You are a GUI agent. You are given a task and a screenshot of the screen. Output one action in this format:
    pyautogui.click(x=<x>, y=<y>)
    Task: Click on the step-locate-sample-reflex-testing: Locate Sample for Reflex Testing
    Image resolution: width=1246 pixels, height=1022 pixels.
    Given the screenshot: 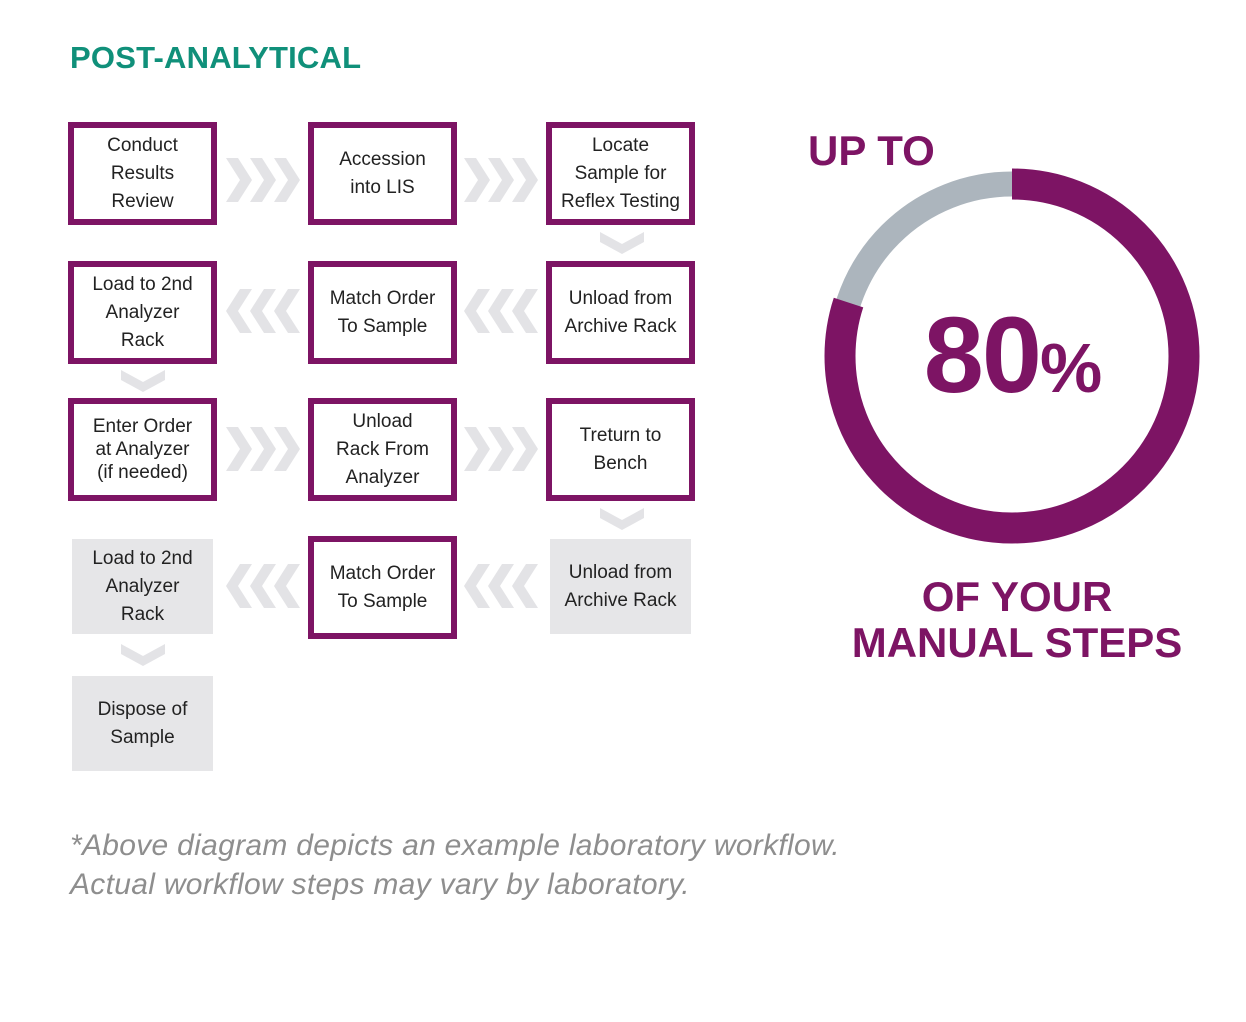 What is the action you would take?
    pyautogui.click(x=620, y=173)
    